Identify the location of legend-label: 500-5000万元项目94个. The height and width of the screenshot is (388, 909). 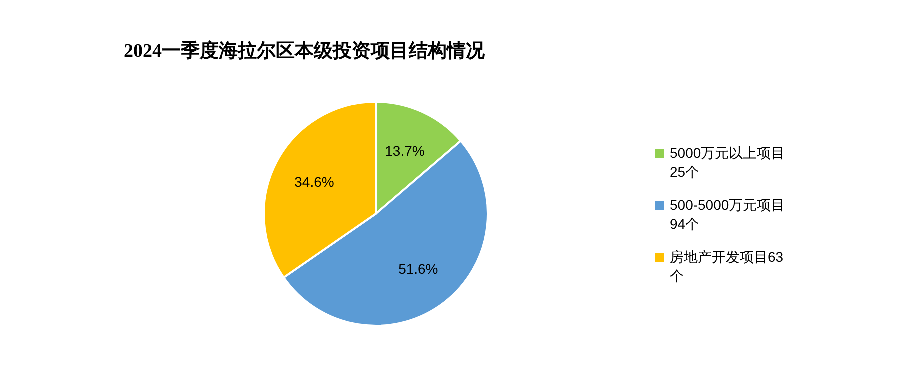
(728, 215).